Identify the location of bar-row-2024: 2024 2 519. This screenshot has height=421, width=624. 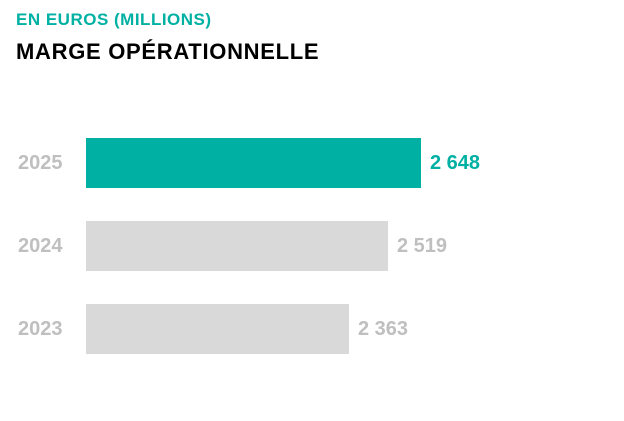
(312, 246).